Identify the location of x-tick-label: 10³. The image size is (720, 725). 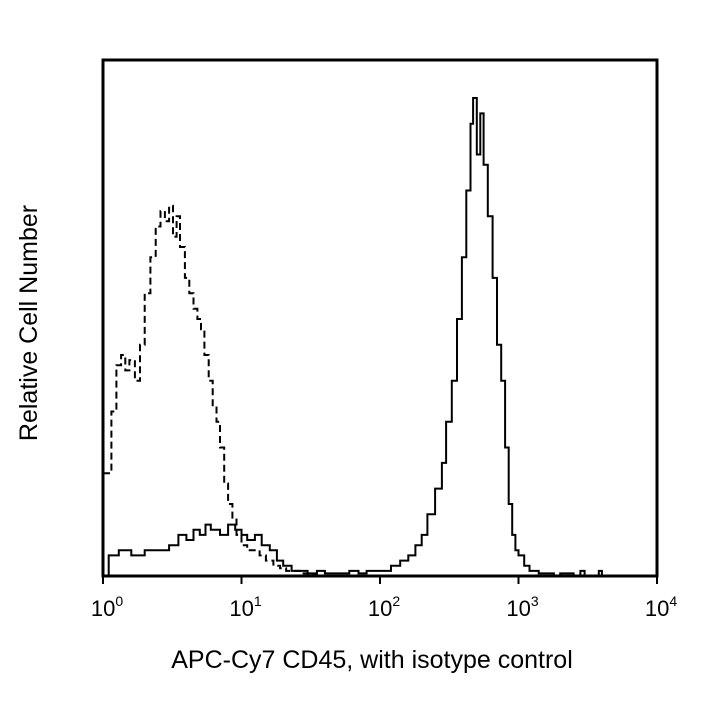
(522, 607).